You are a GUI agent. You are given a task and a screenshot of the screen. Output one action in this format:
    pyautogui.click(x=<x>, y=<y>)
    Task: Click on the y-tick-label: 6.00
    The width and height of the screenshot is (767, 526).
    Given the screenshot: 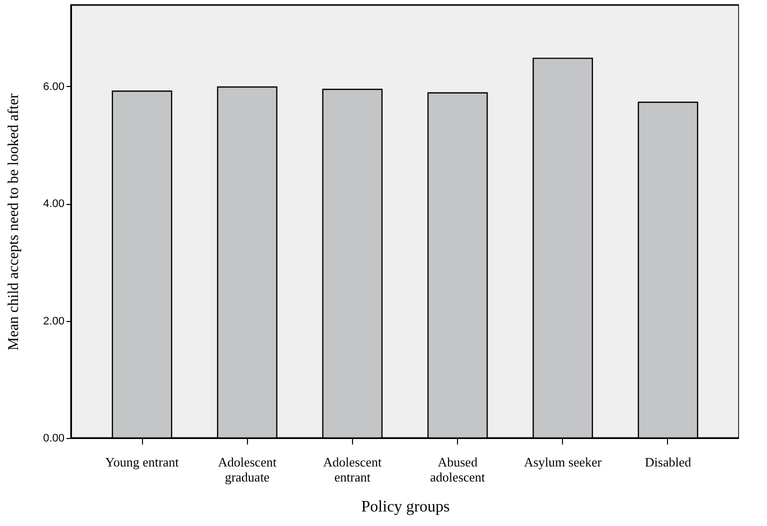 What is the action you would take?
    pyautogui.click(x=53, y=86)
    